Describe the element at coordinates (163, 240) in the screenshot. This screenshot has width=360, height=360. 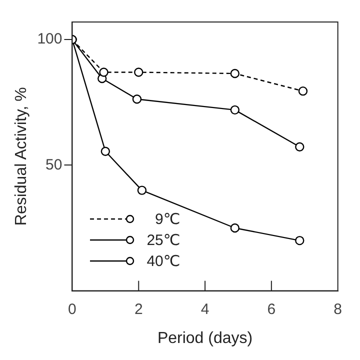
I see `legend-label: 25℃` at that location.